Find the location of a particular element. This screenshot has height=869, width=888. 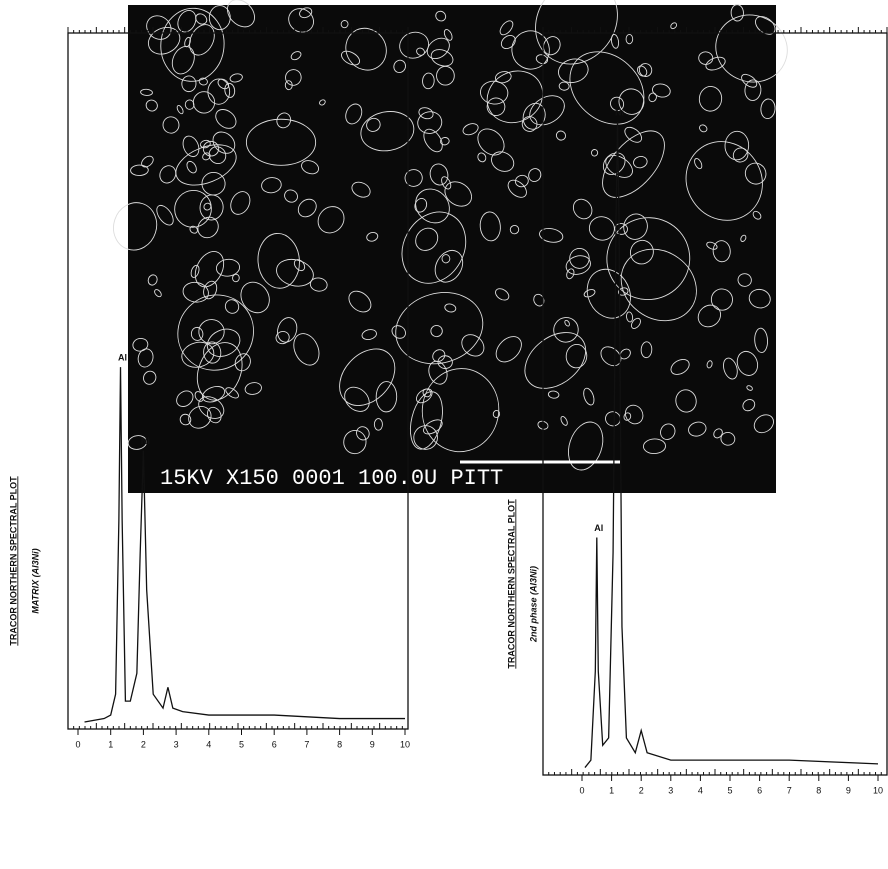

plot-title: TRACOR NORTHERN SPECTRAL PLOT is located at coordinates (13, 561).